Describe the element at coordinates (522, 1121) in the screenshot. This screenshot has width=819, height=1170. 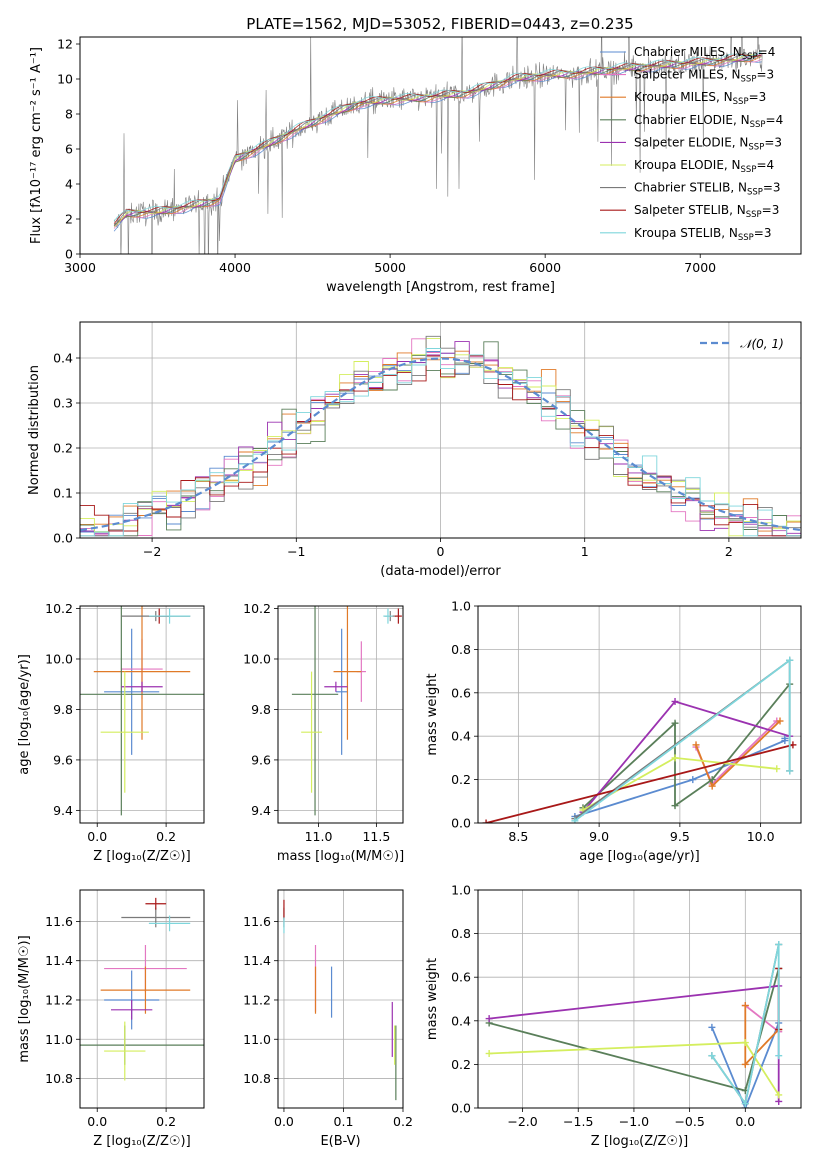
I see `x-tick-label: −2.0` at that location.